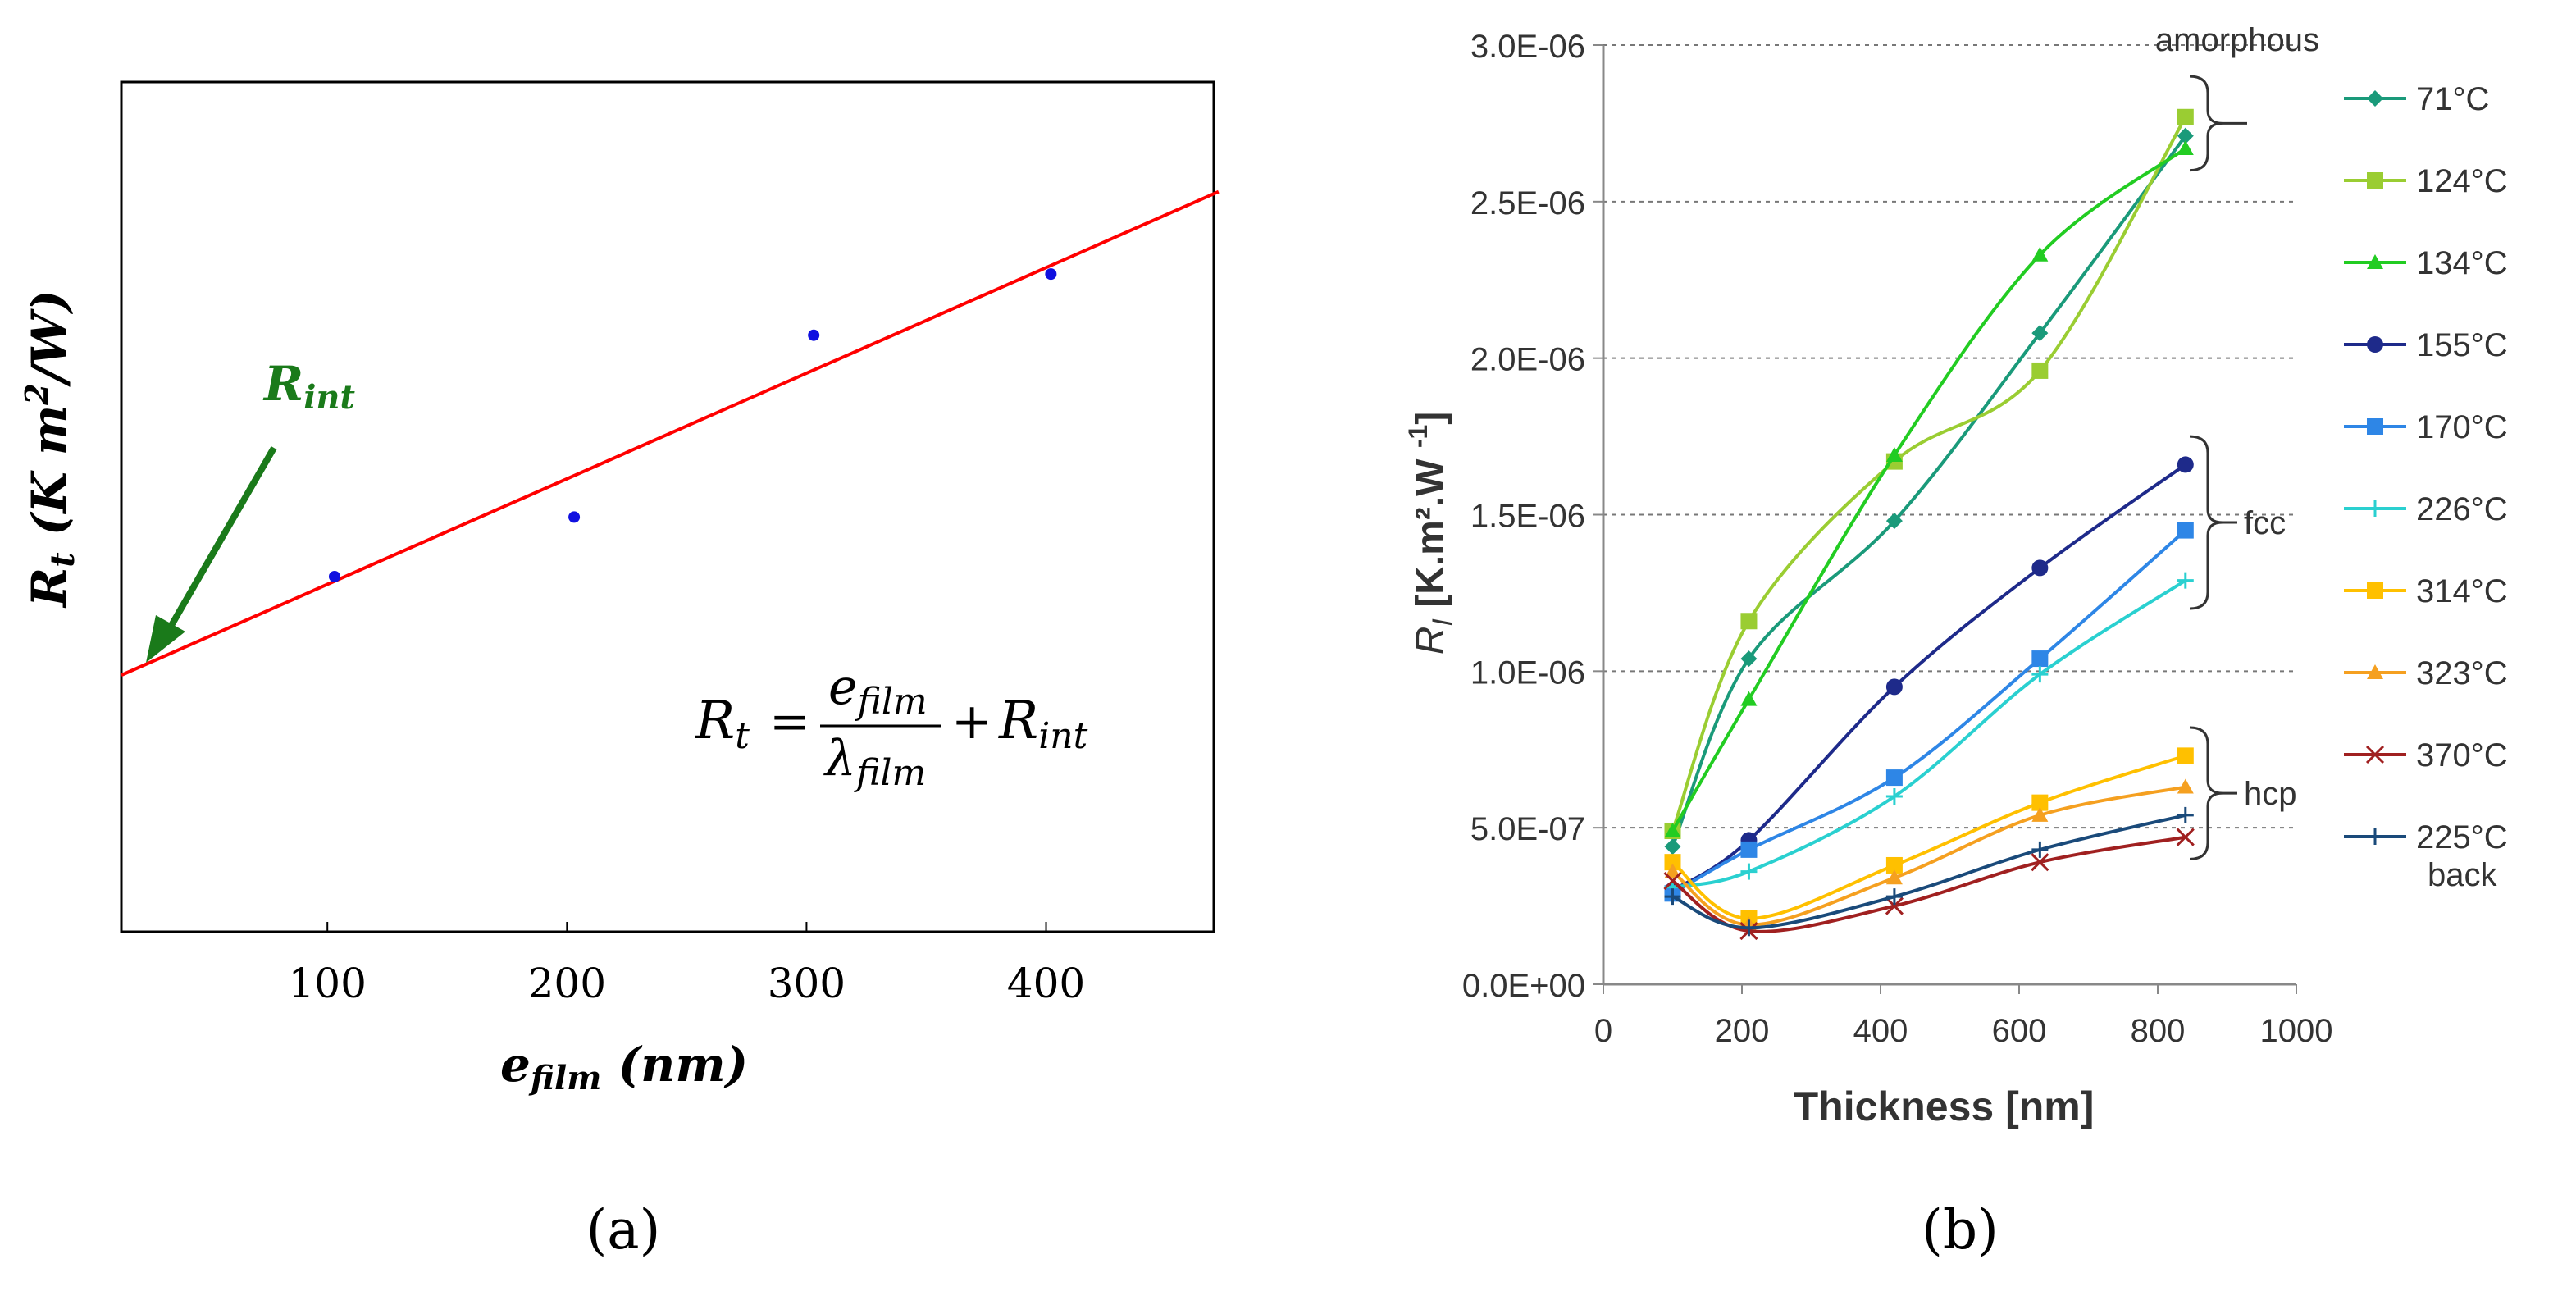 Image resolution: width=2576 pixels, height=1291 pixels. Describe the element at coordinates (1430, 533) in the screenshot. I see `panel-b-y-axis-label: RI [K.m².W -1]` at that location.